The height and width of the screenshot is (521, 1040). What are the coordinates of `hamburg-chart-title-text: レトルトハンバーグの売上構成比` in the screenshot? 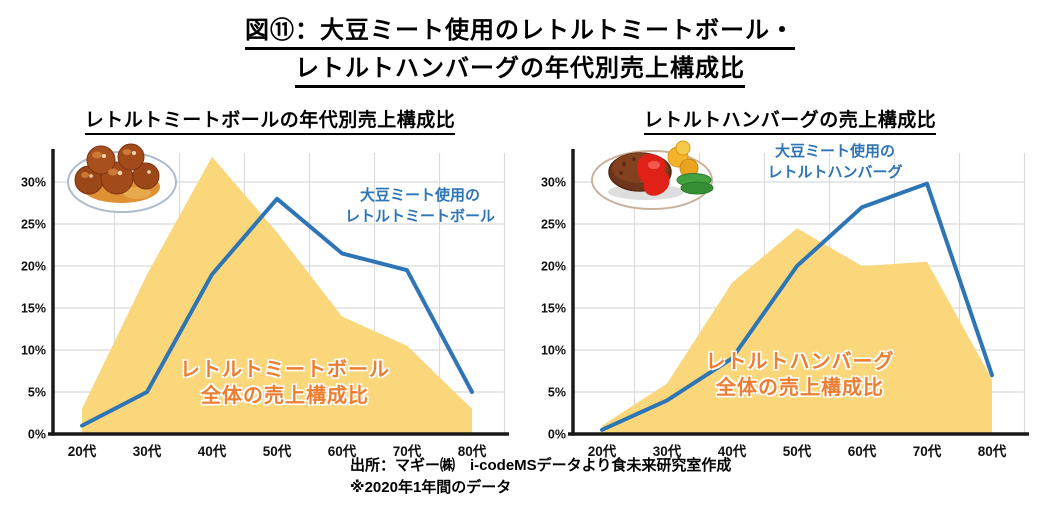 It's located at (790, 120).